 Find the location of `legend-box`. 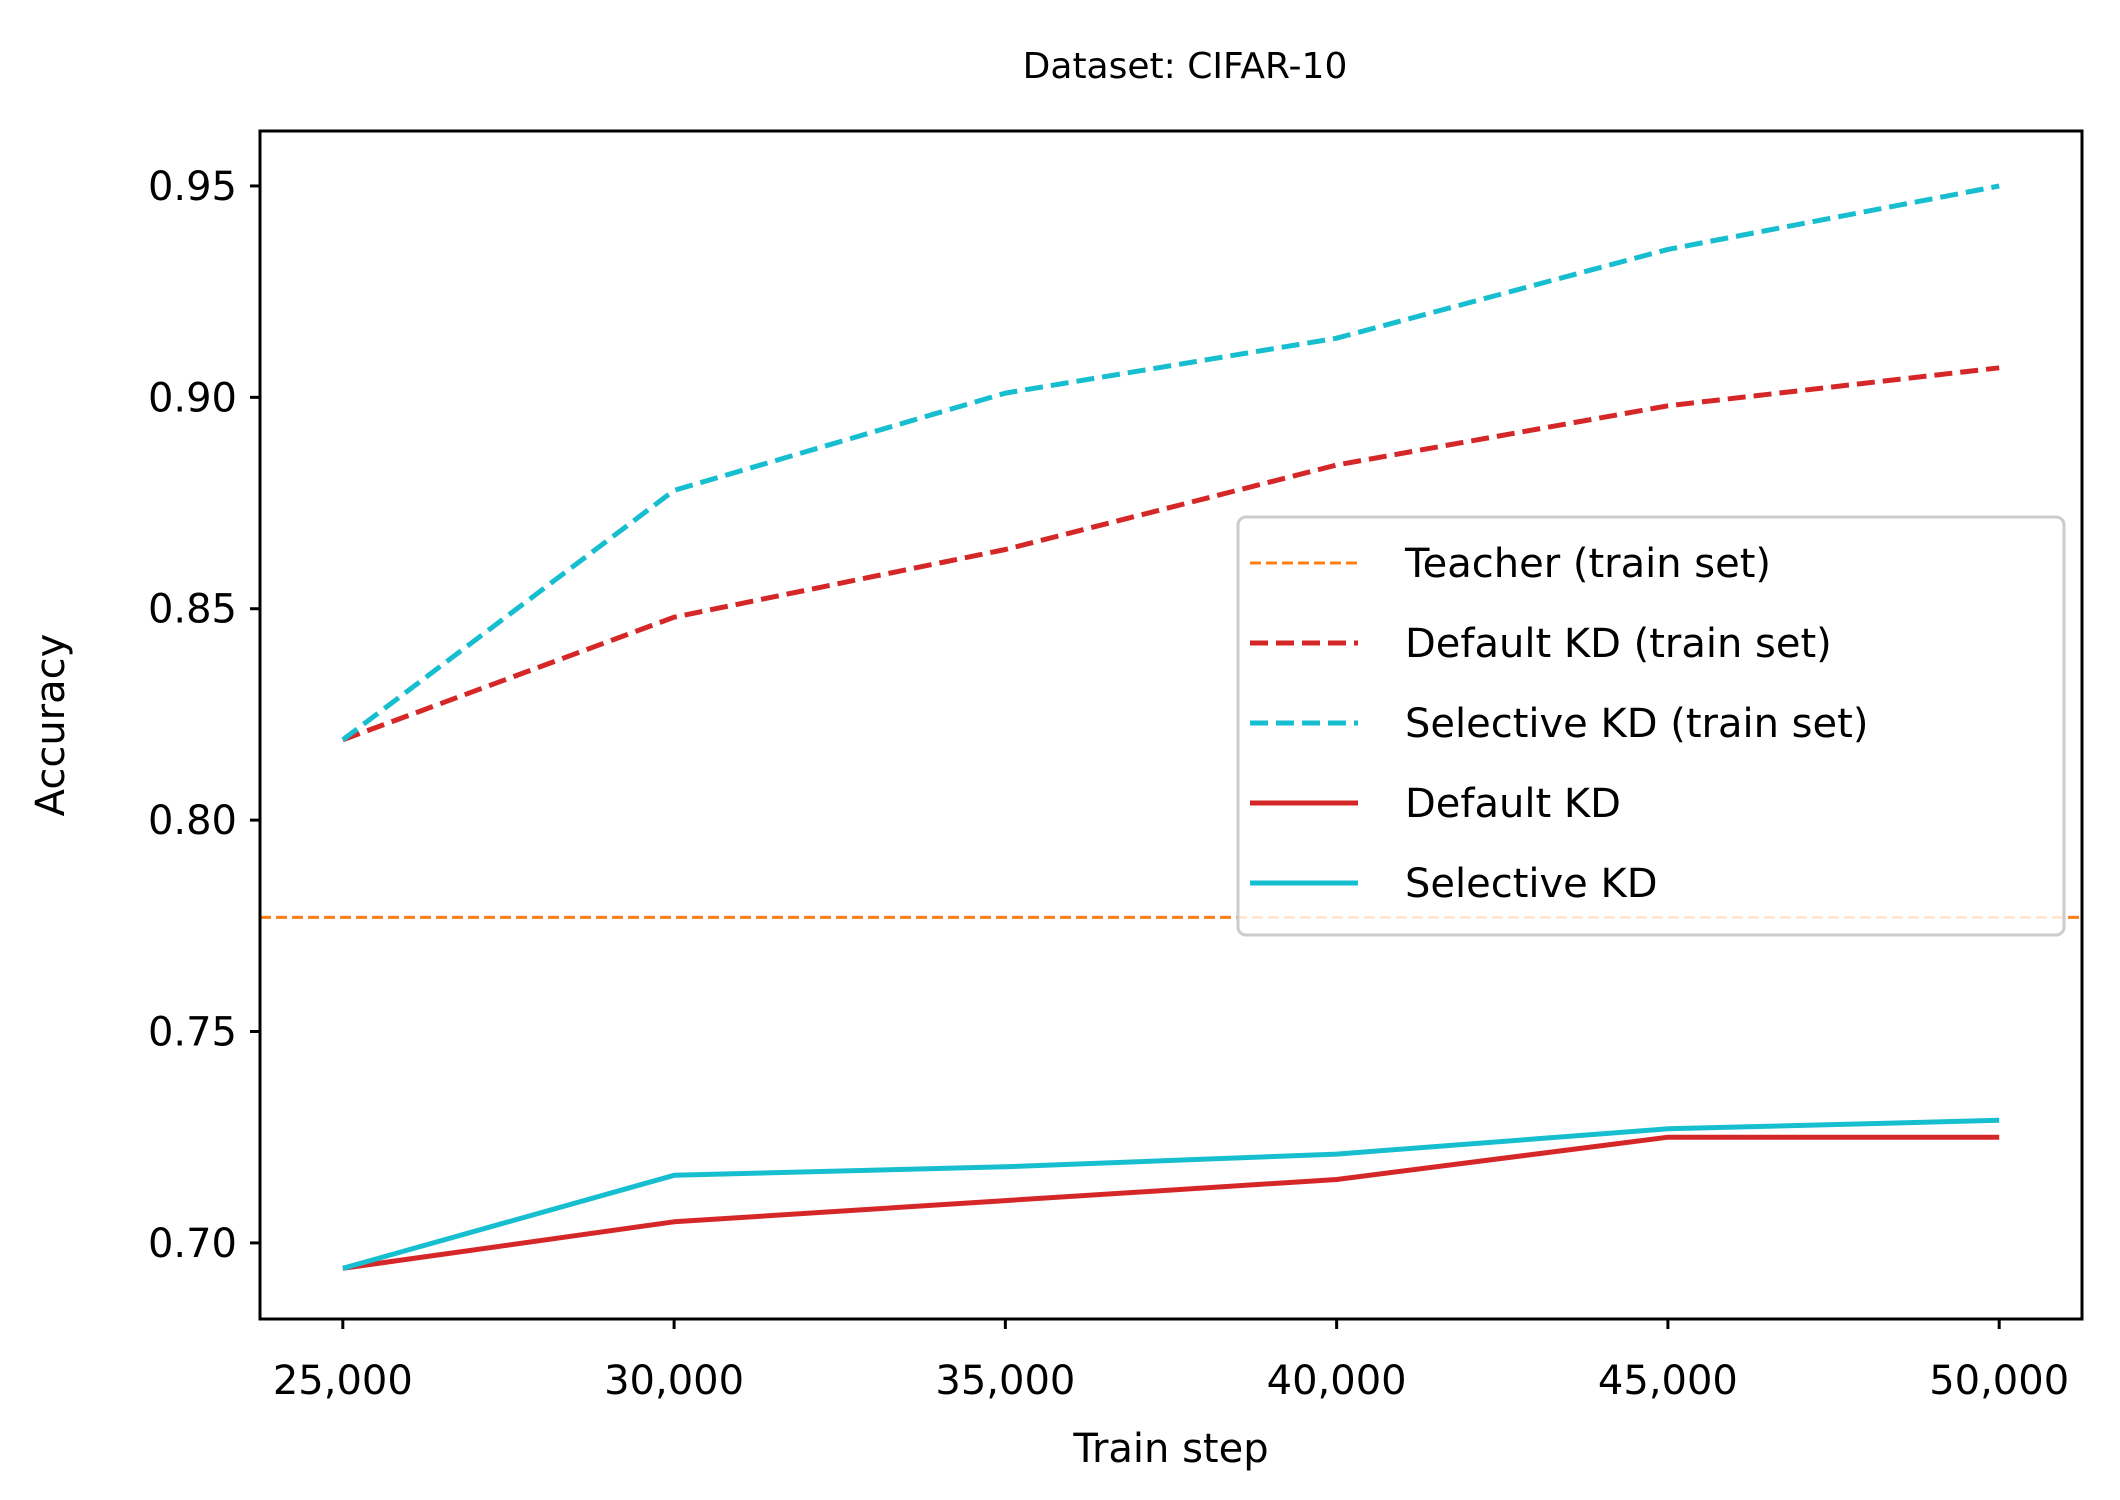

legend-box is located at coordinates (1651, 726).